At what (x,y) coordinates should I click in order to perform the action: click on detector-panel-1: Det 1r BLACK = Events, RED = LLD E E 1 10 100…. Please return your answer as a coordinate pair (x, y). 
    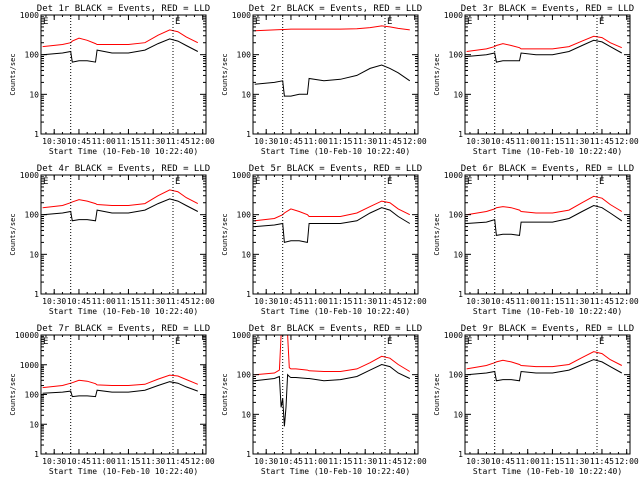
    Looking at the image, I should click on (112, 80).